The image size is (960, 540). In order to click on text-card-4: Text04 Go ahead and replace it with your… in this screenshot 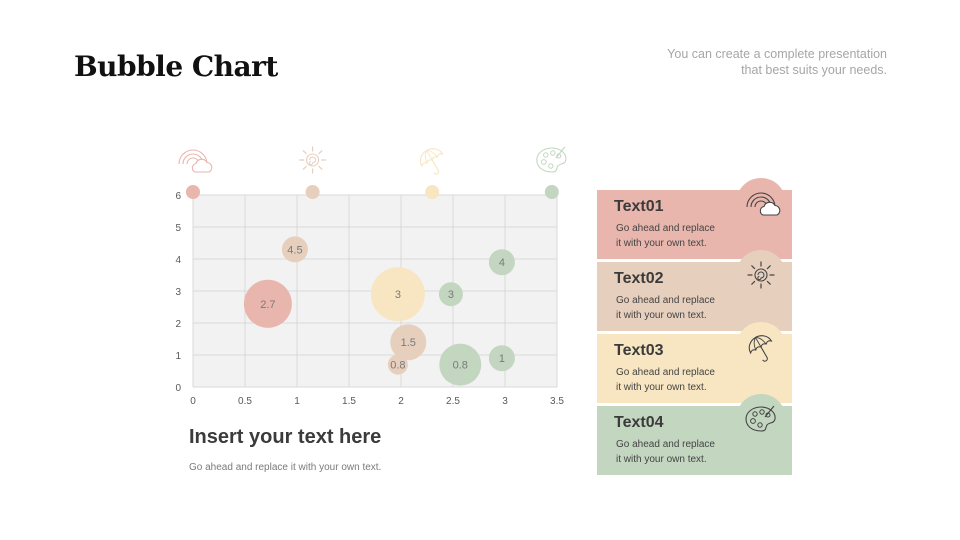, I will do `click(694, 434)`.